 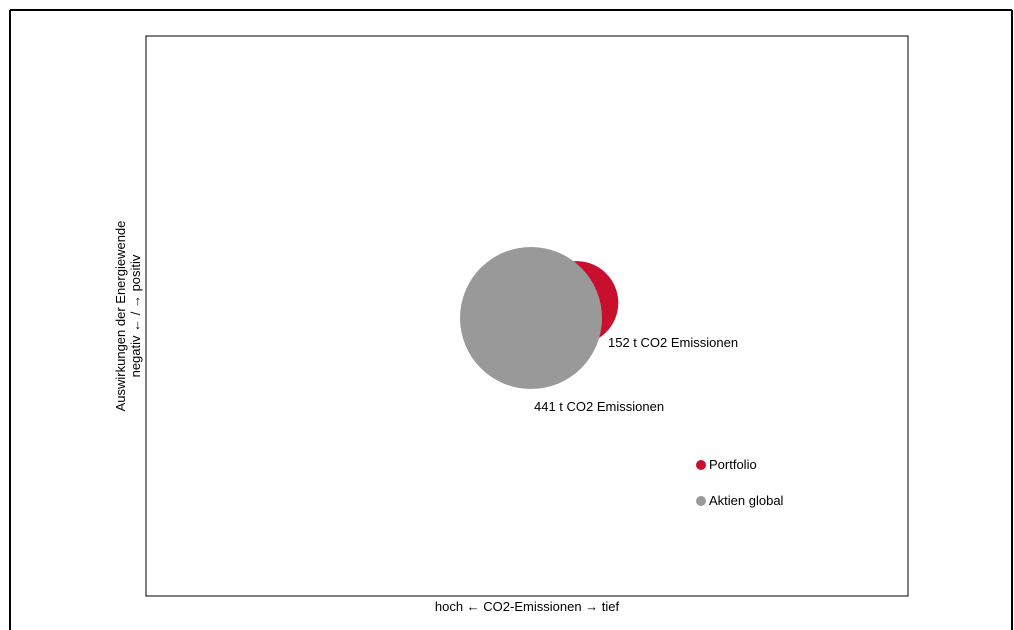 What do you see at coordinates (740, 482) in the screenshot?
I see `legend: Portfolio Aktien global` at bounding box center [740, 482].